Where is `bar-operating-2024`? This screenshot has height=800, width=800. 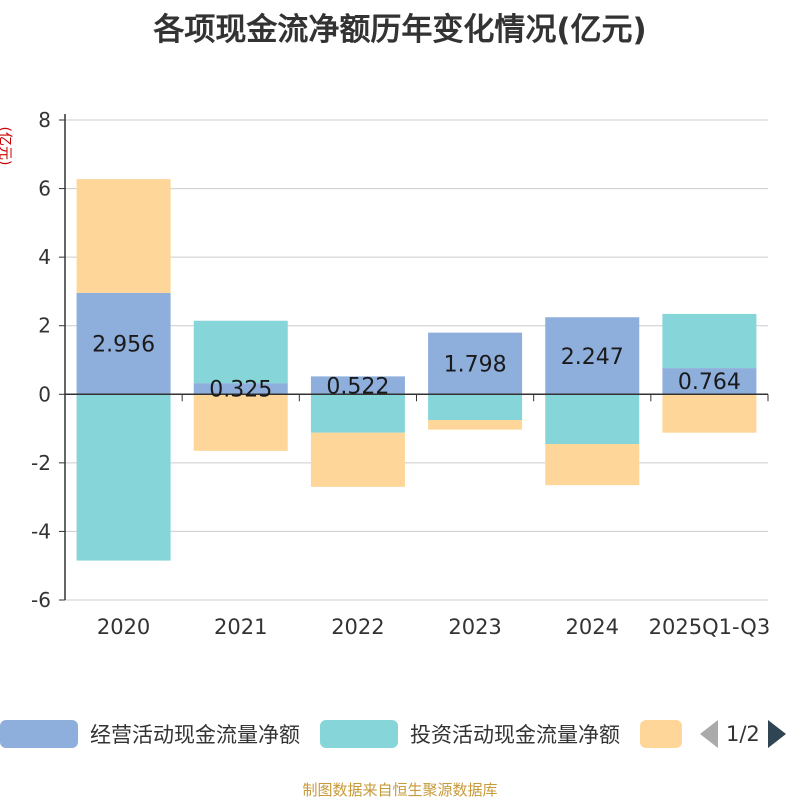
bar-operating-2024 is located at coordinates (592, 356).